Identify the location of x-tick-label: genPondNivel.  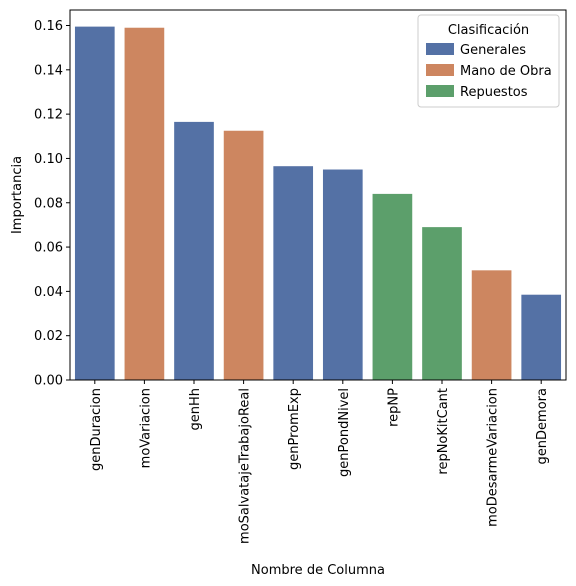
(344, 432).